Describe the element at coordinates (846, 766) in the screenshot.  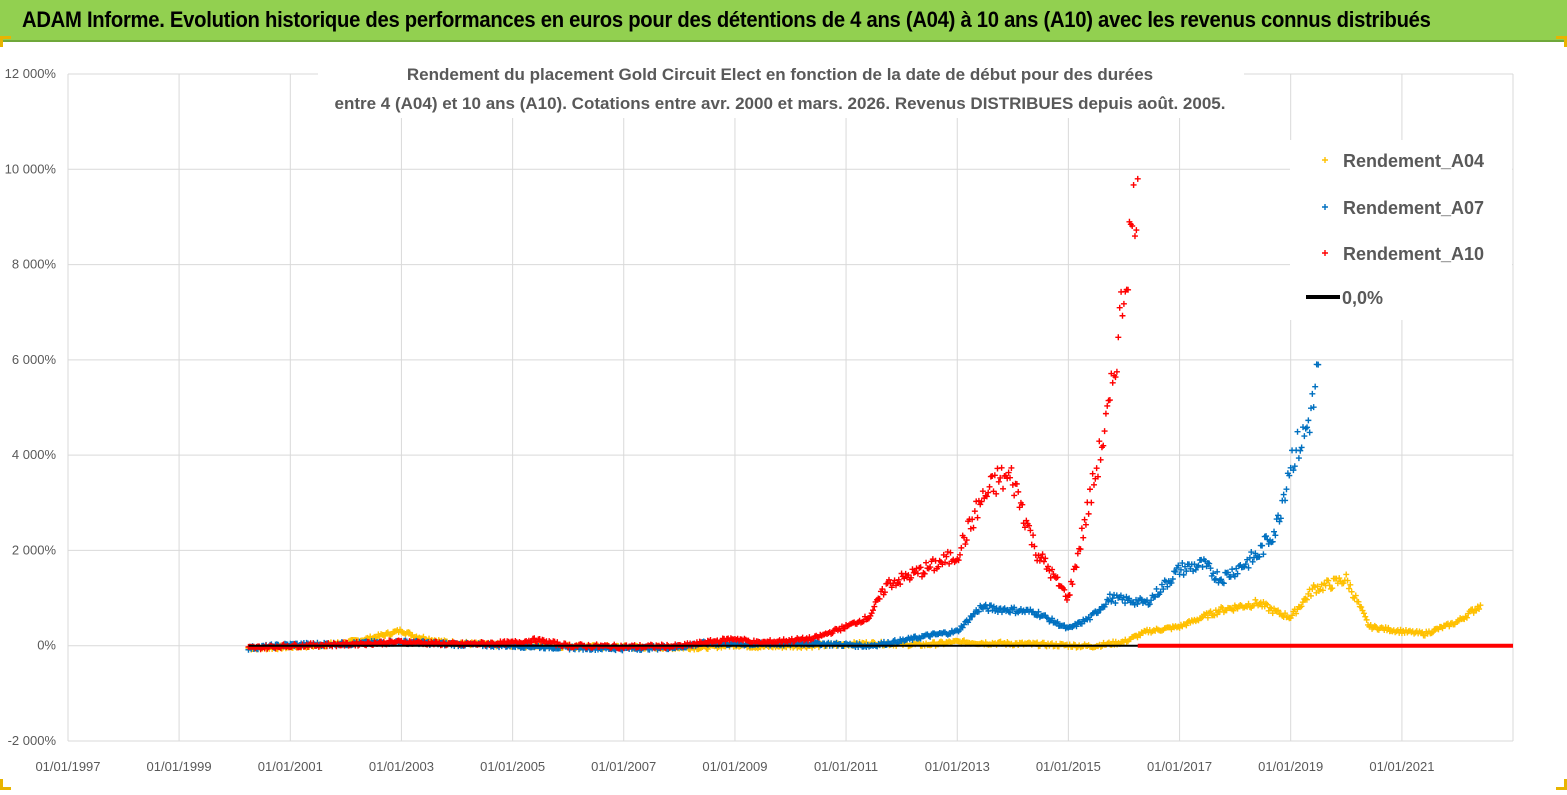
I see `x-tick-label: 01/01/2011` at that location.